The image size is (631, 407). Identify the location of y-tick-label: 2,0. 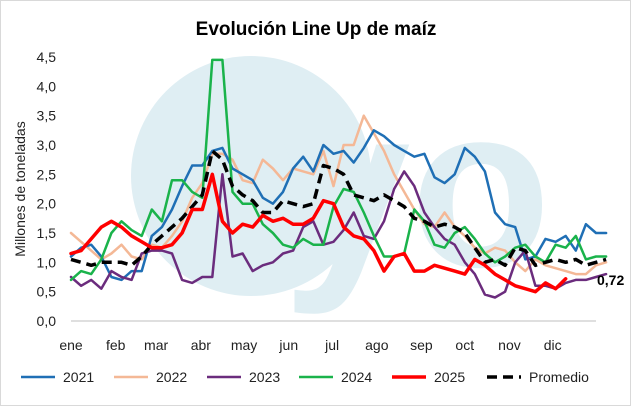
(47, 204).